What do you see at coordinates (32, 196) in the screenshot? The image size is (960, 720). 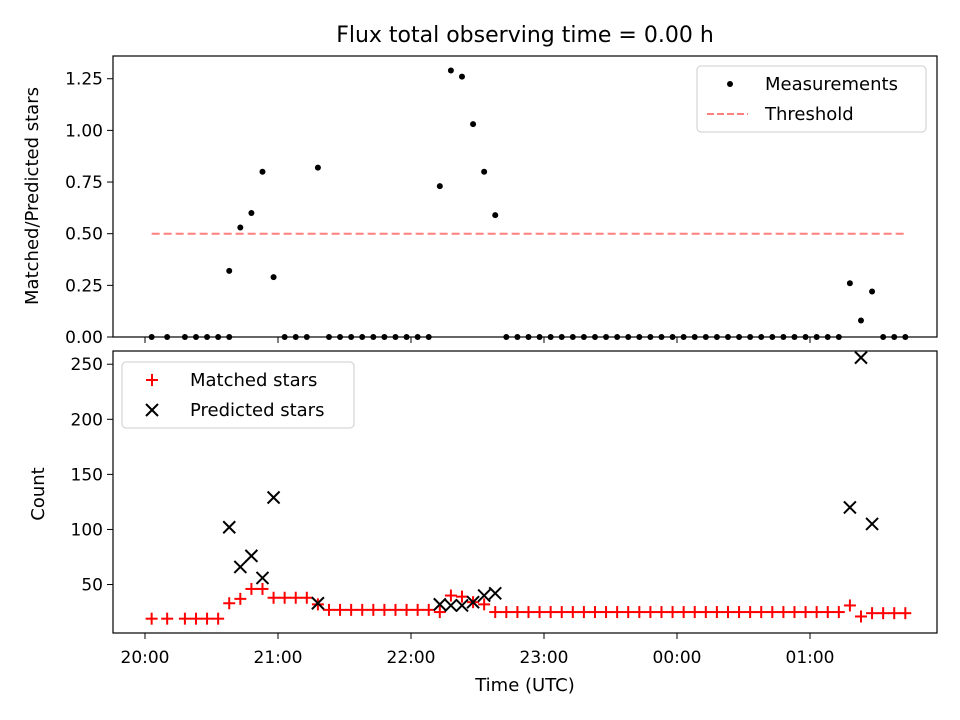 I see `top-y-axis-label: Matched/Predicted stars` at bounding box center [32, 196].